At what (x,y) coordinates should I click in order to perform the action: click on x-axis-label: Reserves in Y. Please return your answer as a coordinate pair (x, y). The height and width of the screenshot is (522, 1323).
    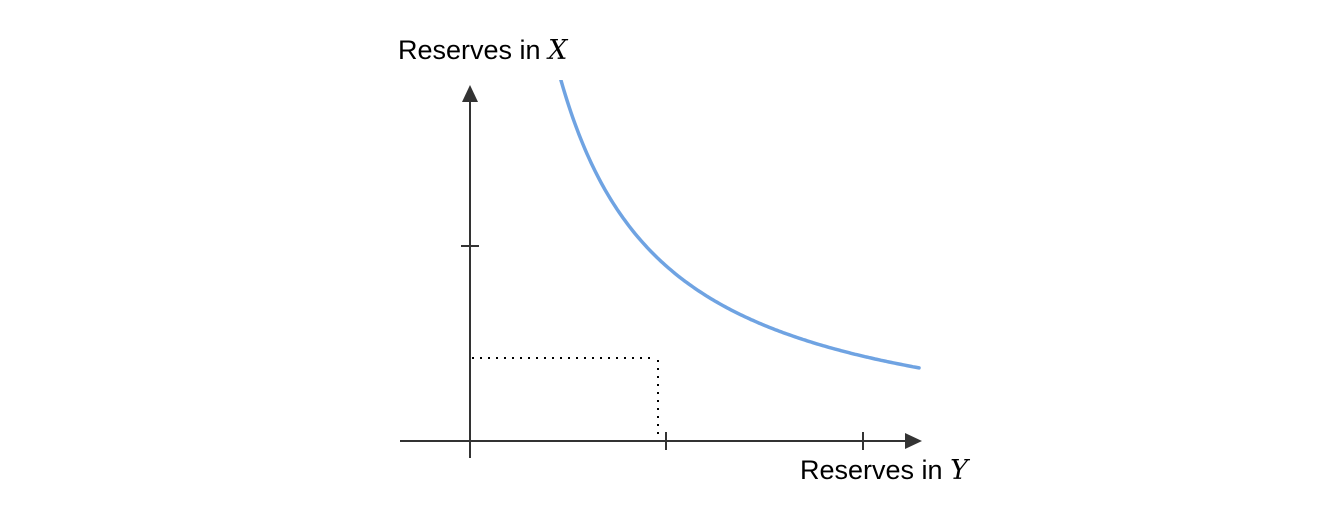
    Looking at the image, I should click on (884, 470).